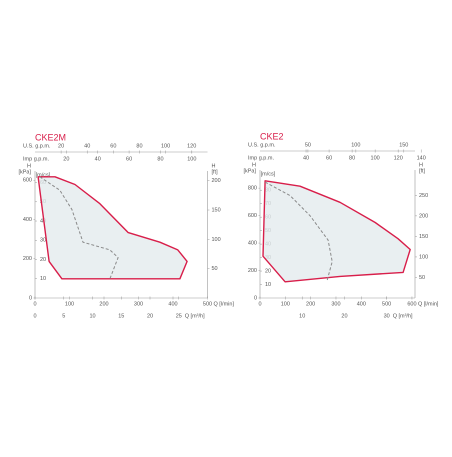 The height and width of the screenshot is (457, 452). What do you see at coordinates (43, 221) in the screenshot?
I see `y-tick-label: 40` at bounding box center [43, 221].